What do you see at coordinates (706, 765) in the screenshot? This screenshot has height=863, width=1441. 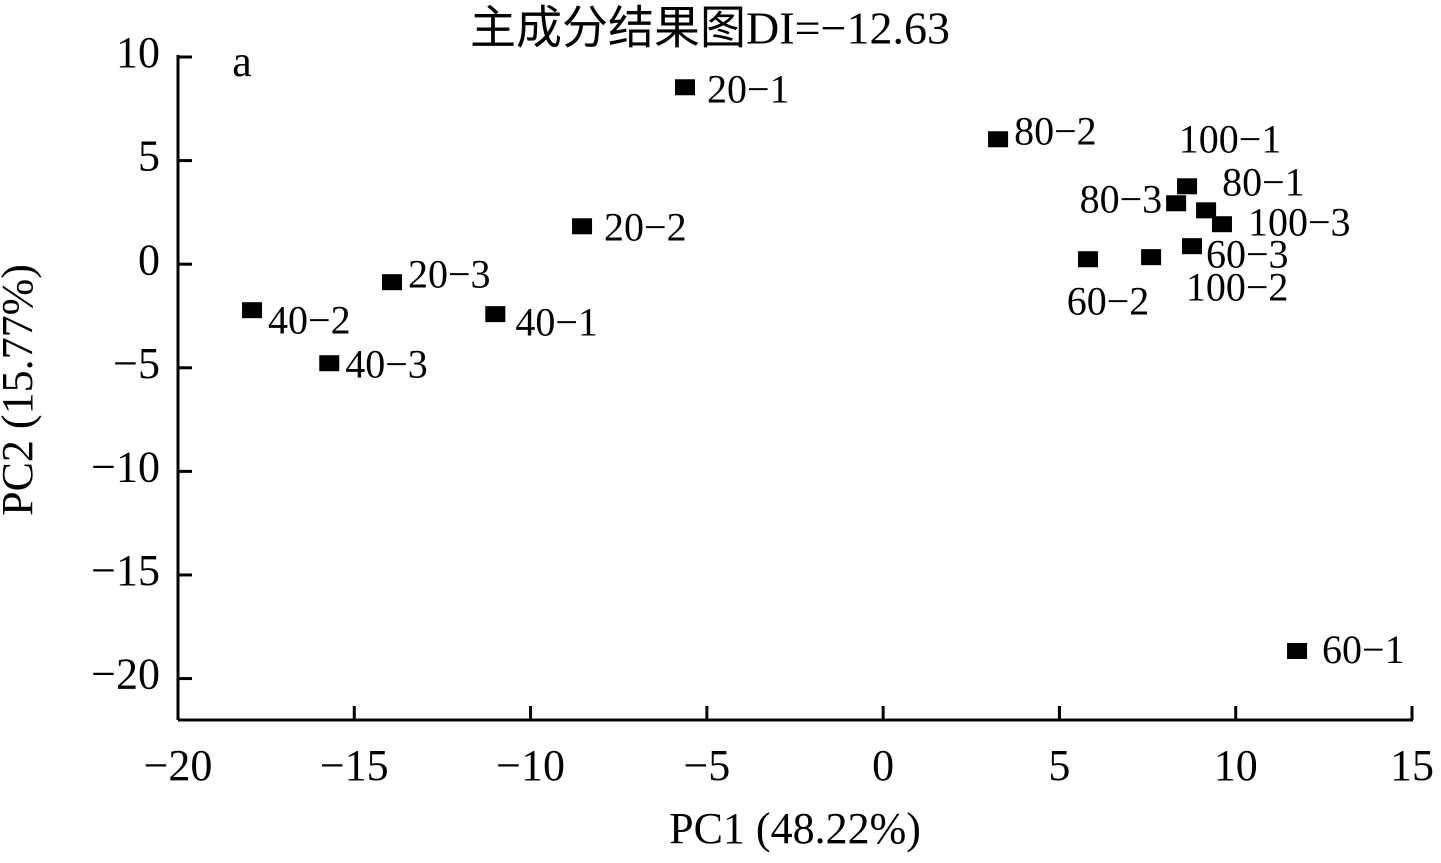 I see `x-tick-label: −5` at bounding box center [706, 765].